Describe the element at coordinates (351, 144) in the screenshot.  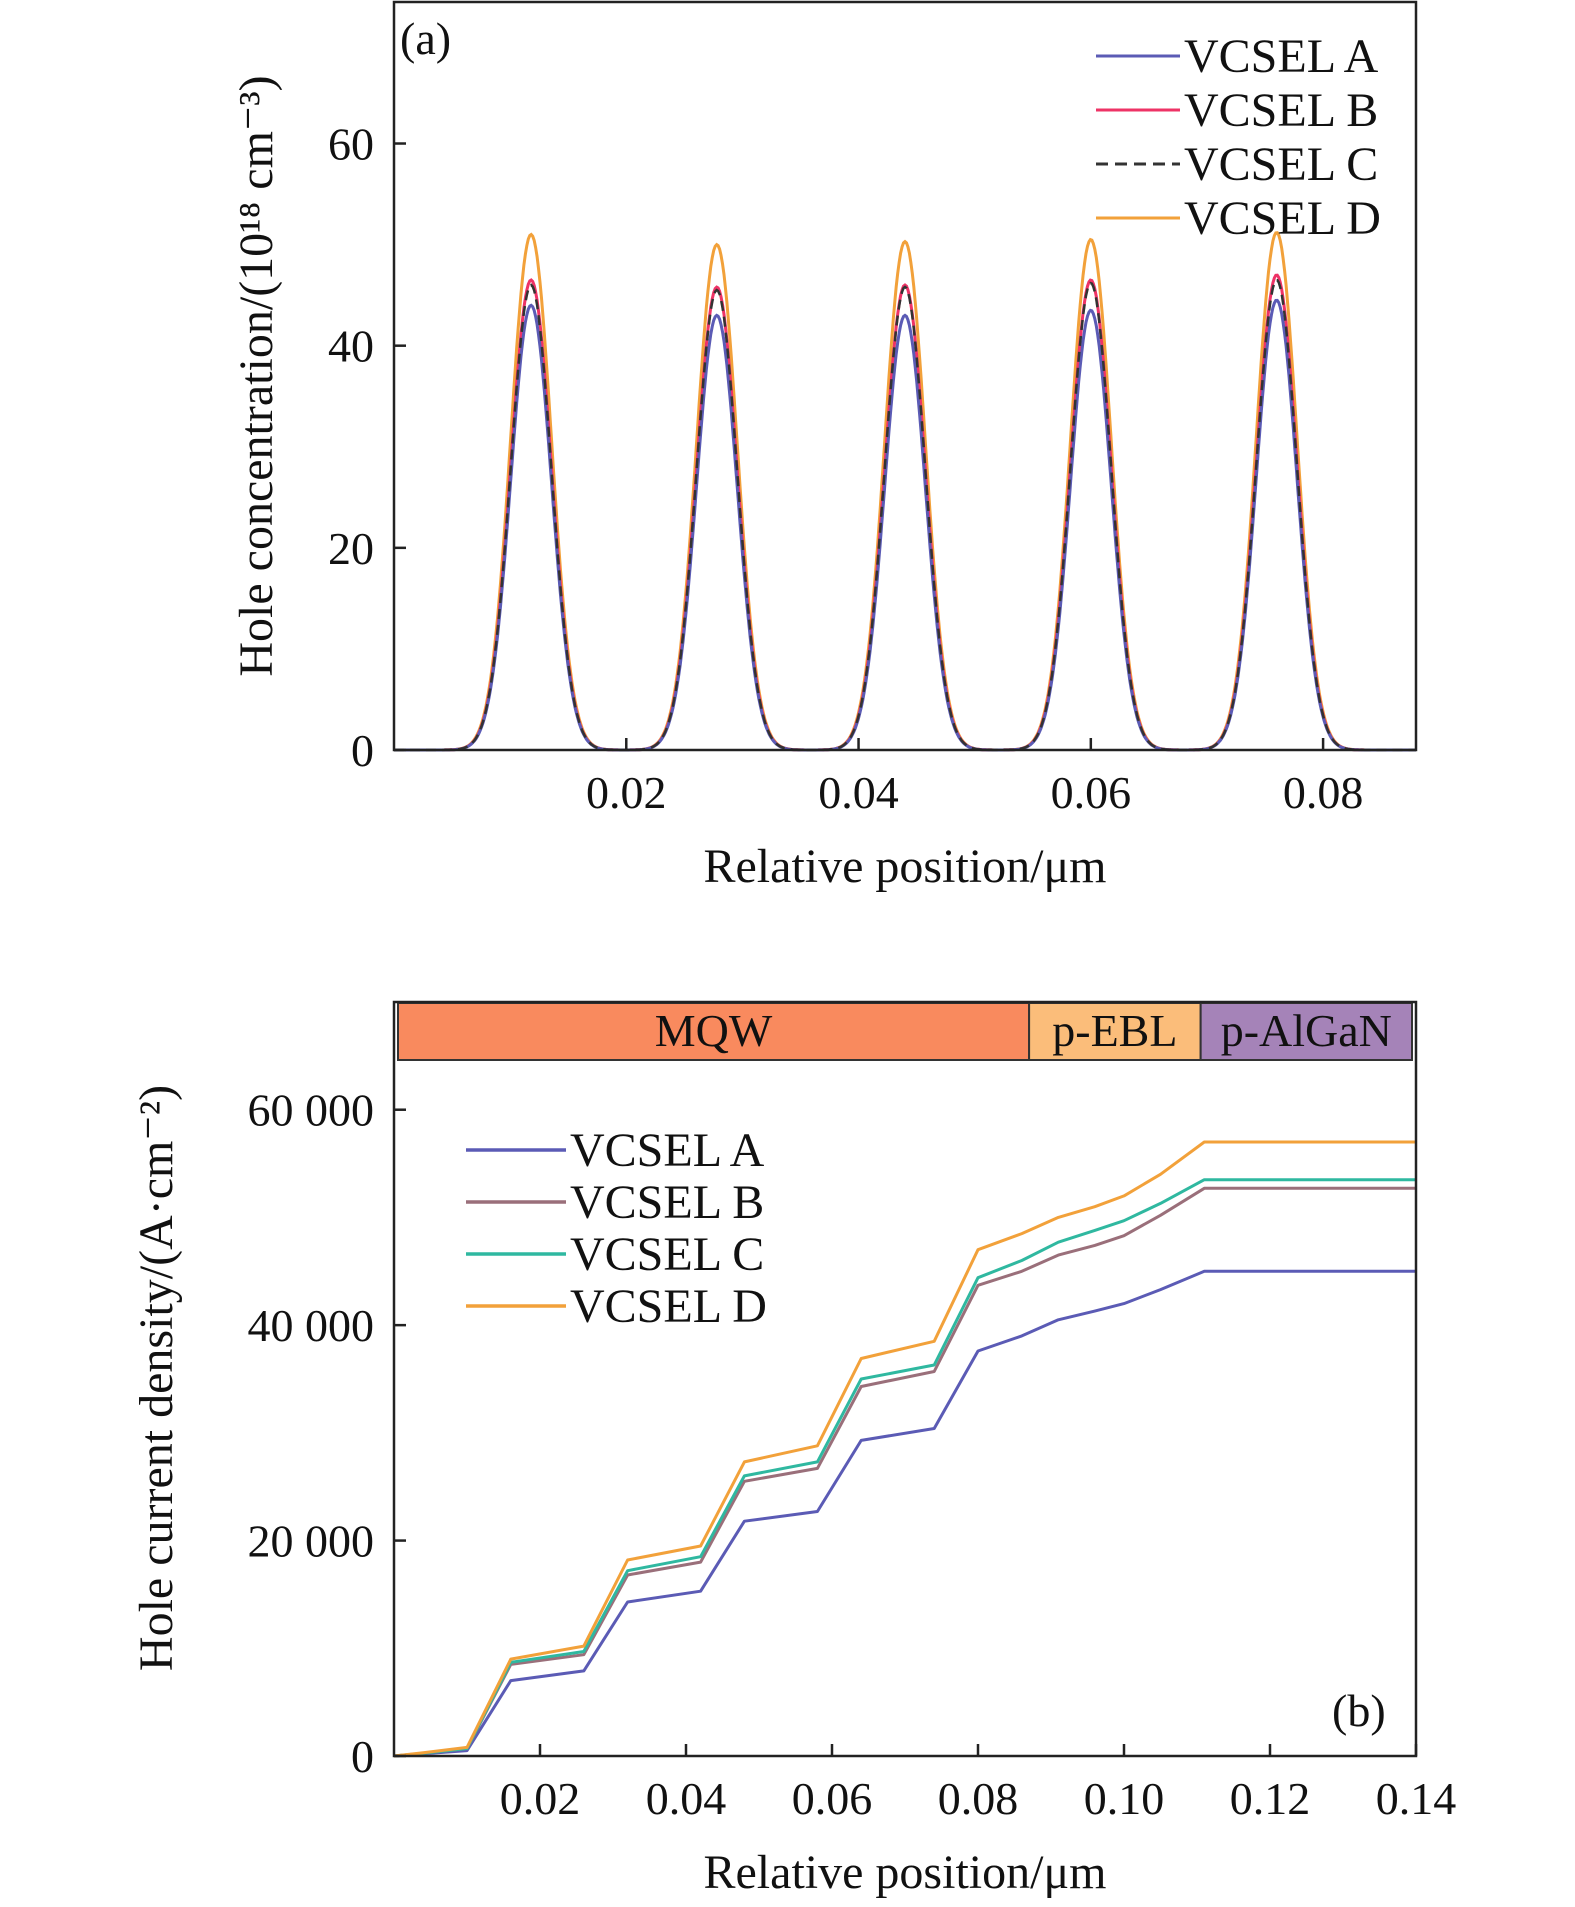
I see `panel-a-y-tick-label: 60` at that location.